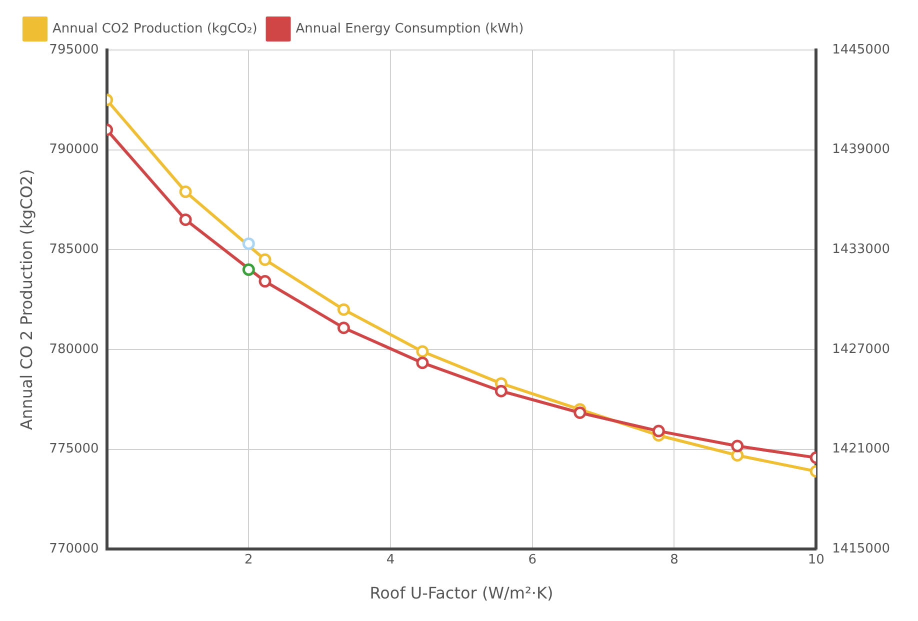 The height and width of the screenshot is (621, 918). What do you see at coordinates (674, 560) in the screenshot?
I see `x-tick-label: 8` at bounding box center [674, 560].